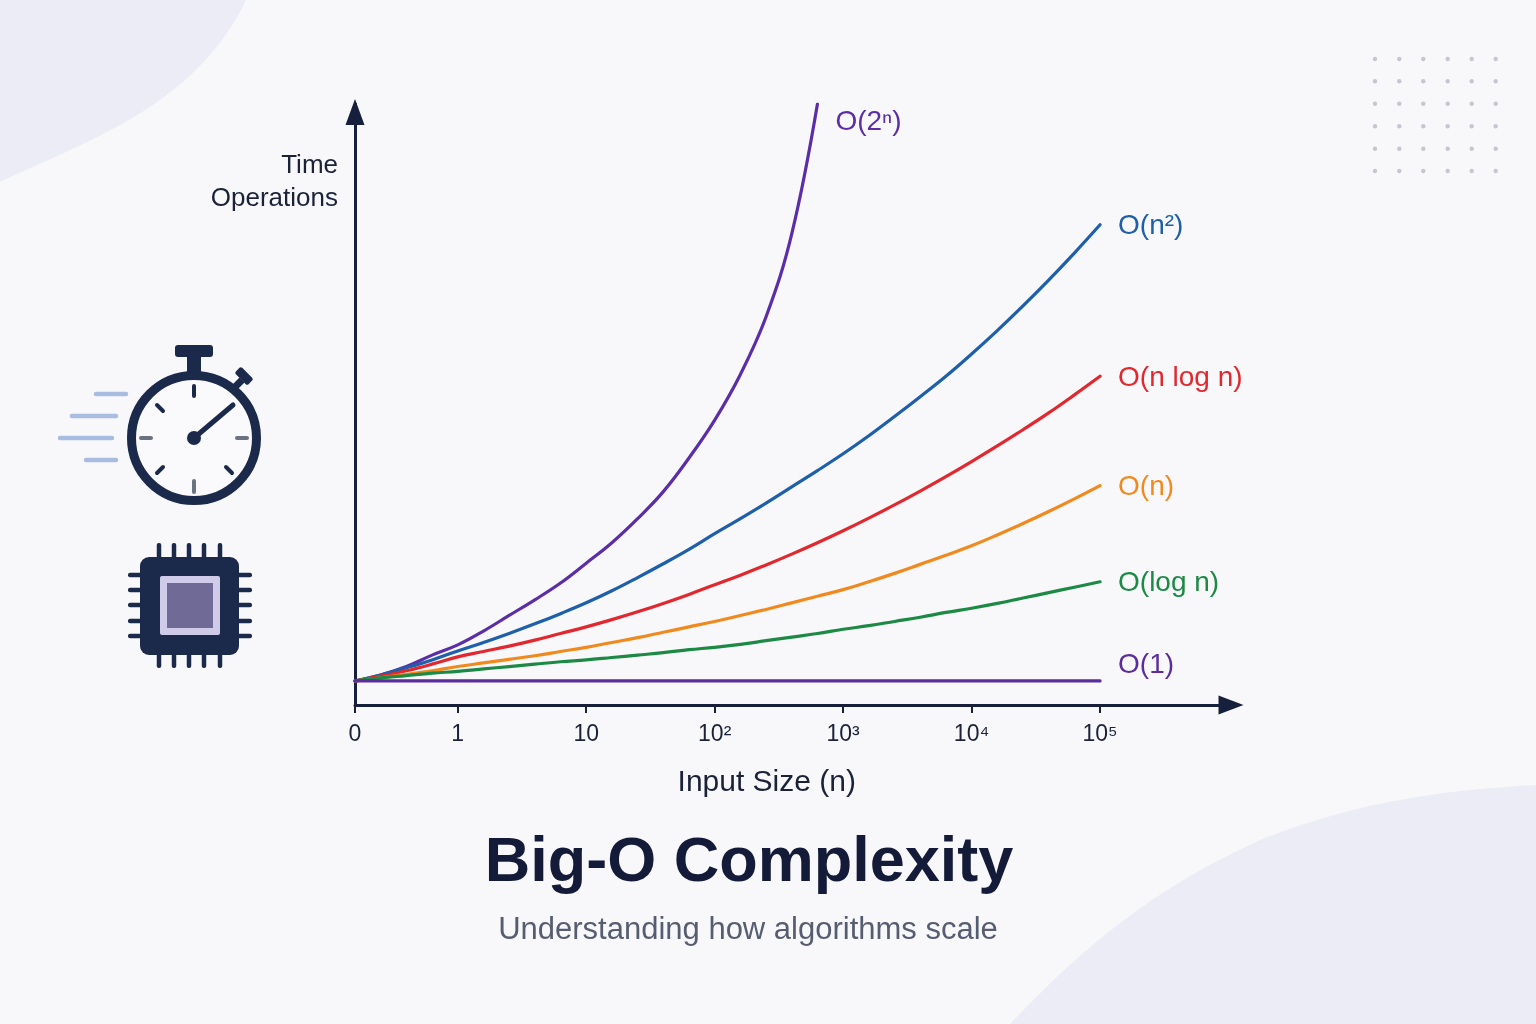 This screenshot has width=1536, height=1024. Describe the element at coordinates (868, 120) in the screenshot. I see `series-label: O(2ⁿ)` at that location.